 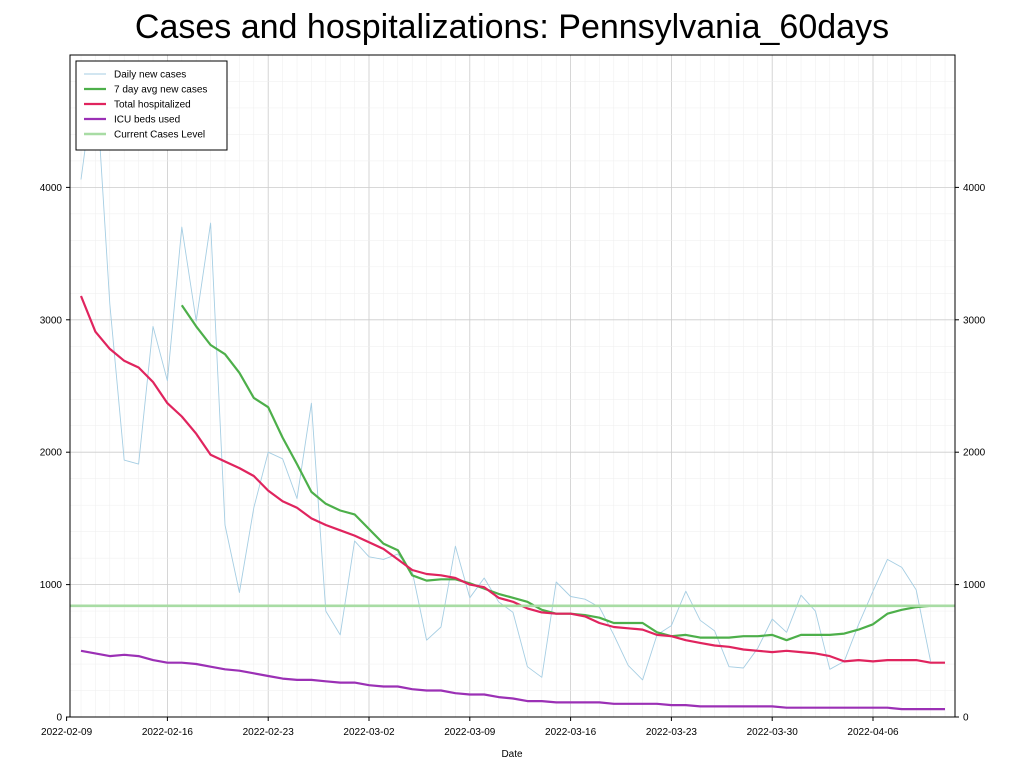 What do you see at coordinates (150, 75) in the screenshot?
I see `legend-label: Daily new cases` at bounding box center [150, 75].